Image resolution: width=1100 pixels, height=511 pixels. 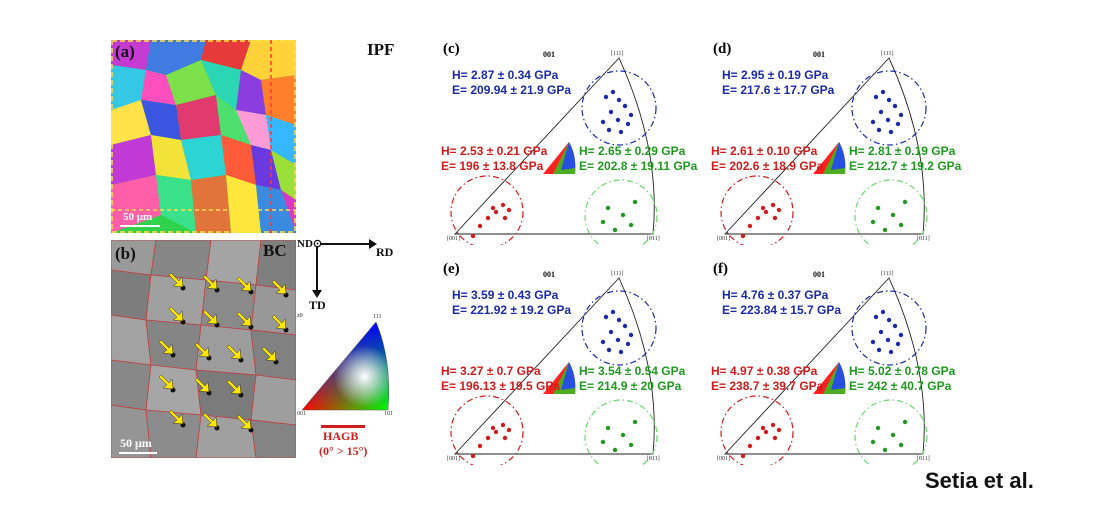 I want to click on panel-a-scale-text: 50 μm, so click(x=138, y=217).